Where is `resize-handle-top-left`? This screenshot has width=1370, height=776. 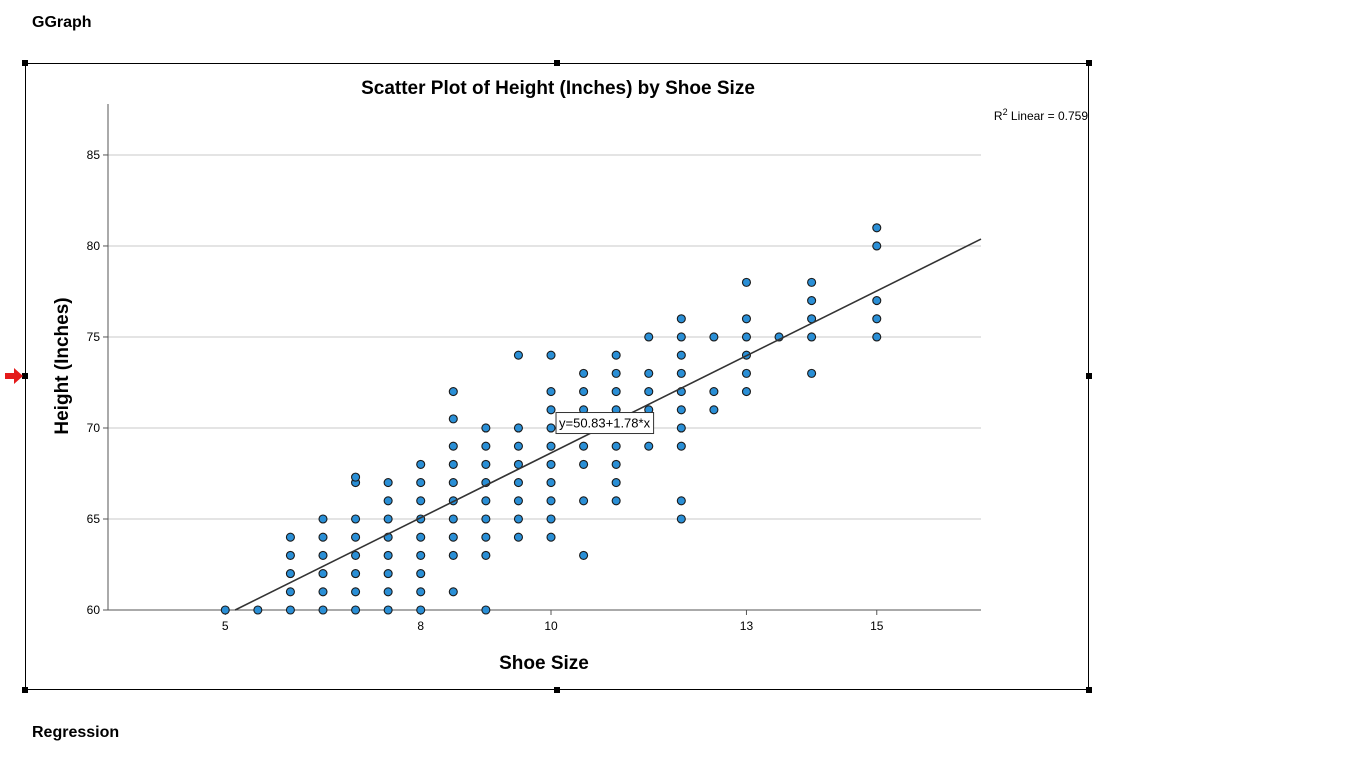 resize-handle-top-left is located at coordinates (25, 63).